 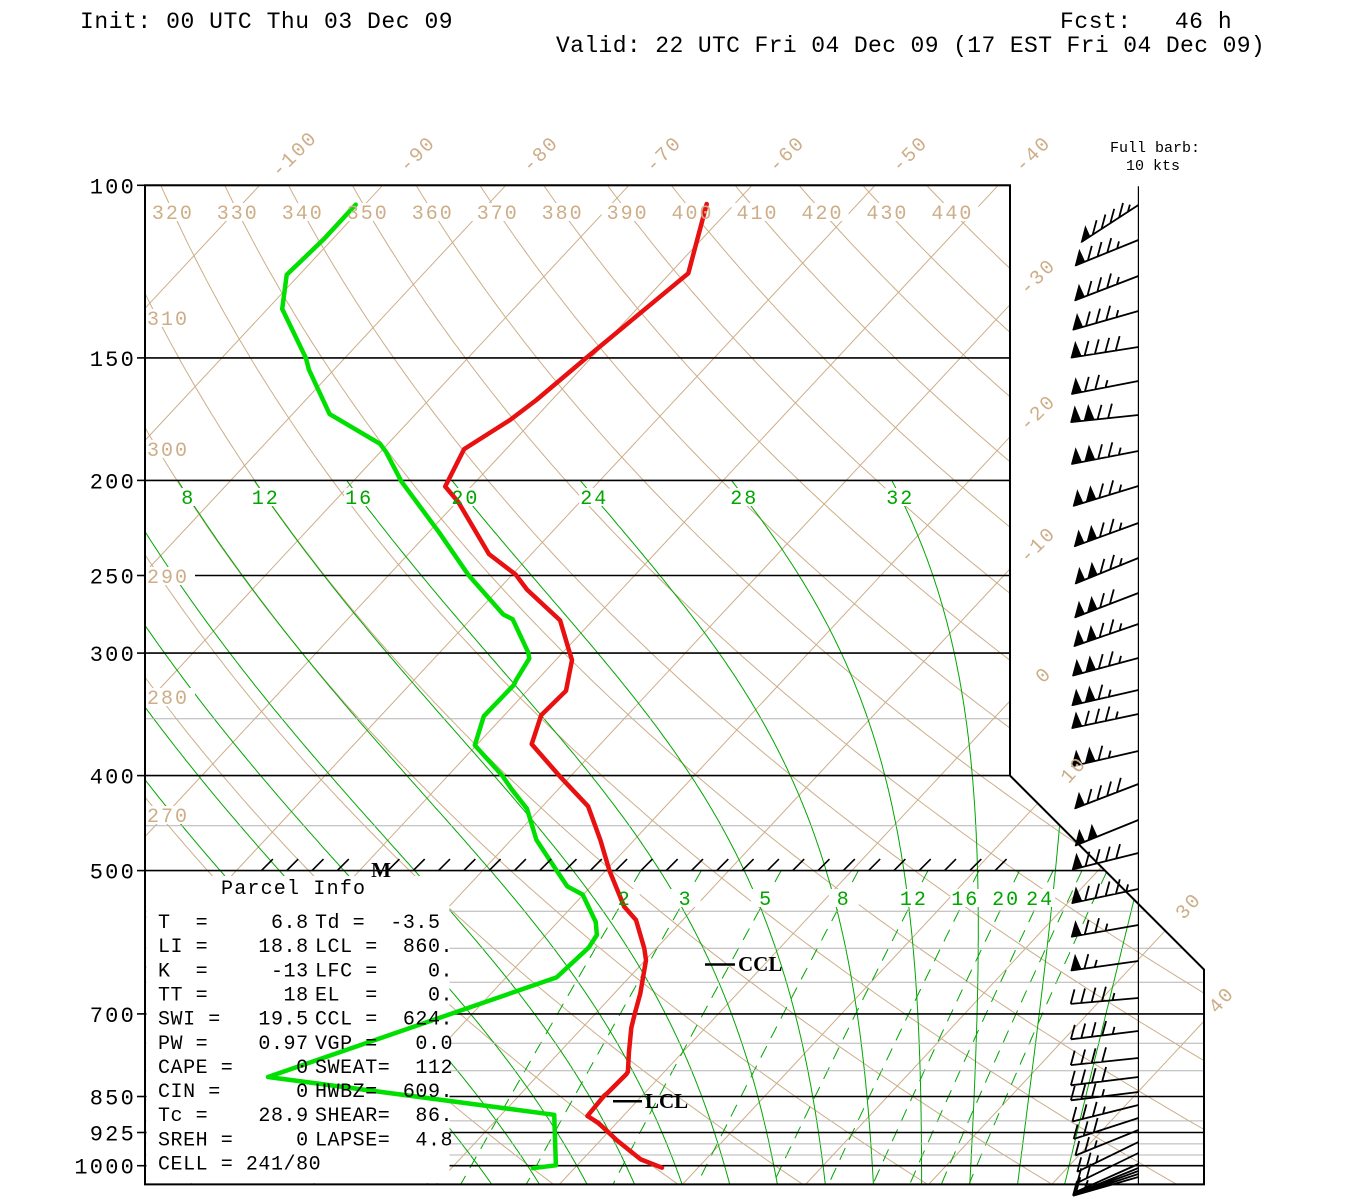 What do you see at coordinates (168, 817) in the screenshot?
I see `svg-text: 270` at bounding box center [168, 817].